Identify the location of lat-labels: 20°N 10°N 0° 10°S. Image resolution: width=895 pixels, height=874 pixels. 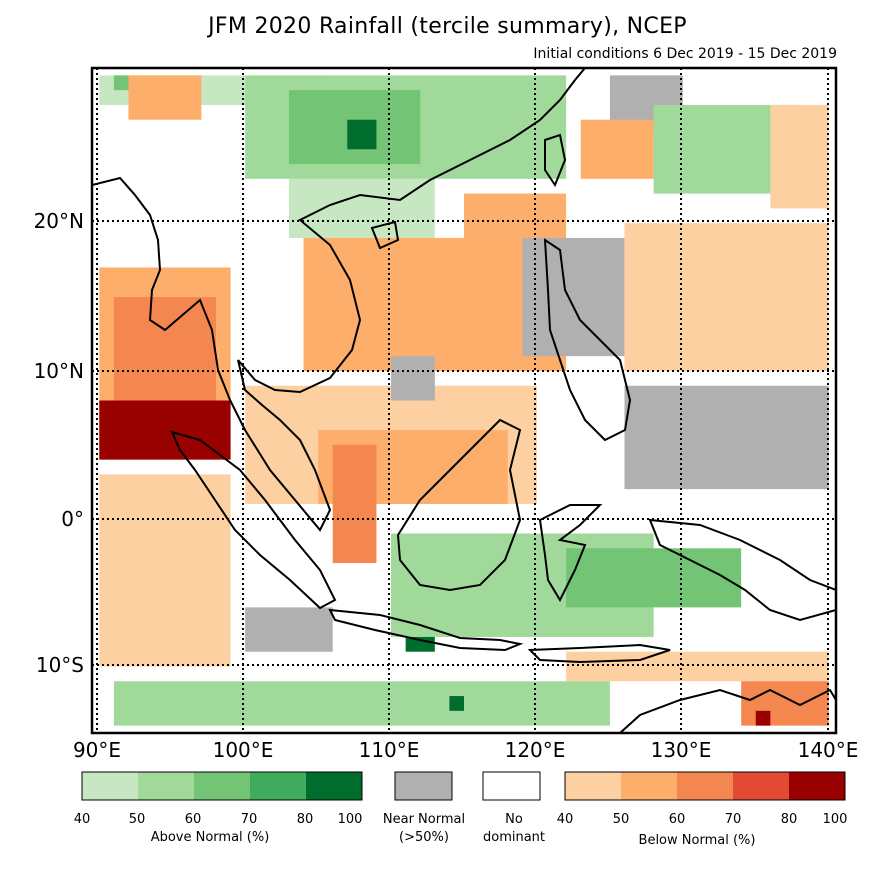
(59, 443).